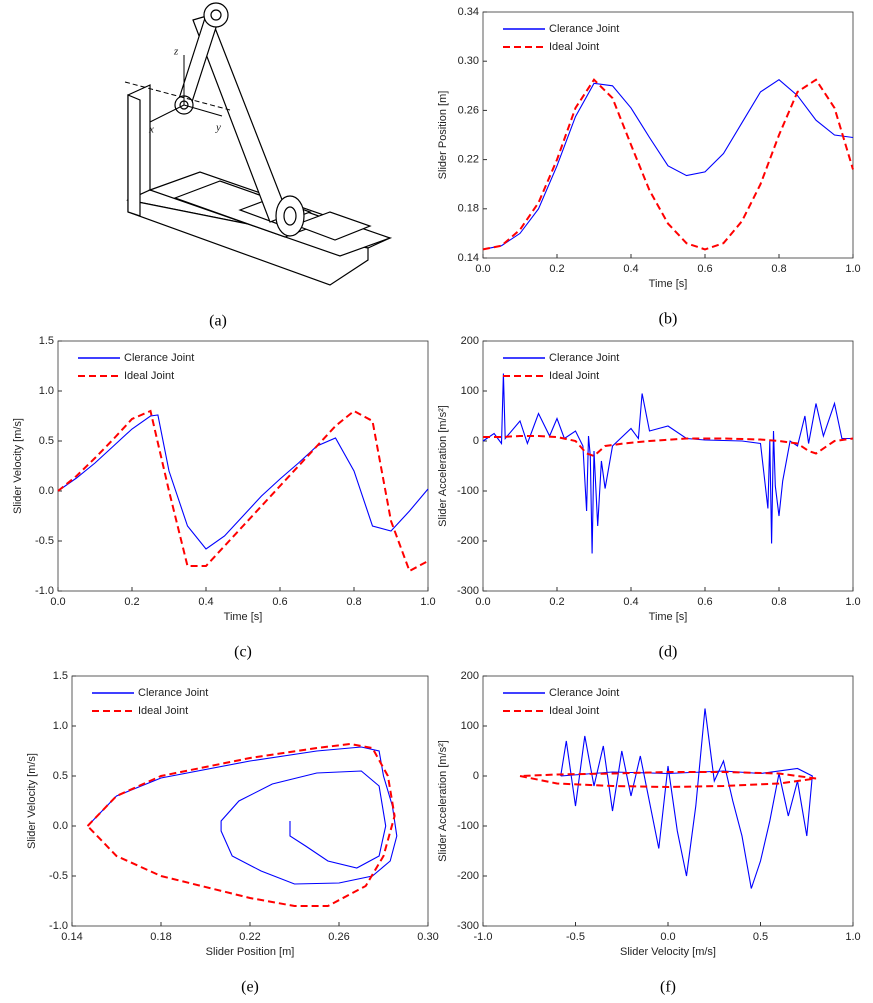  I want to click on x-axis-label: Slider Velocity [m/s], so click(668, 952).